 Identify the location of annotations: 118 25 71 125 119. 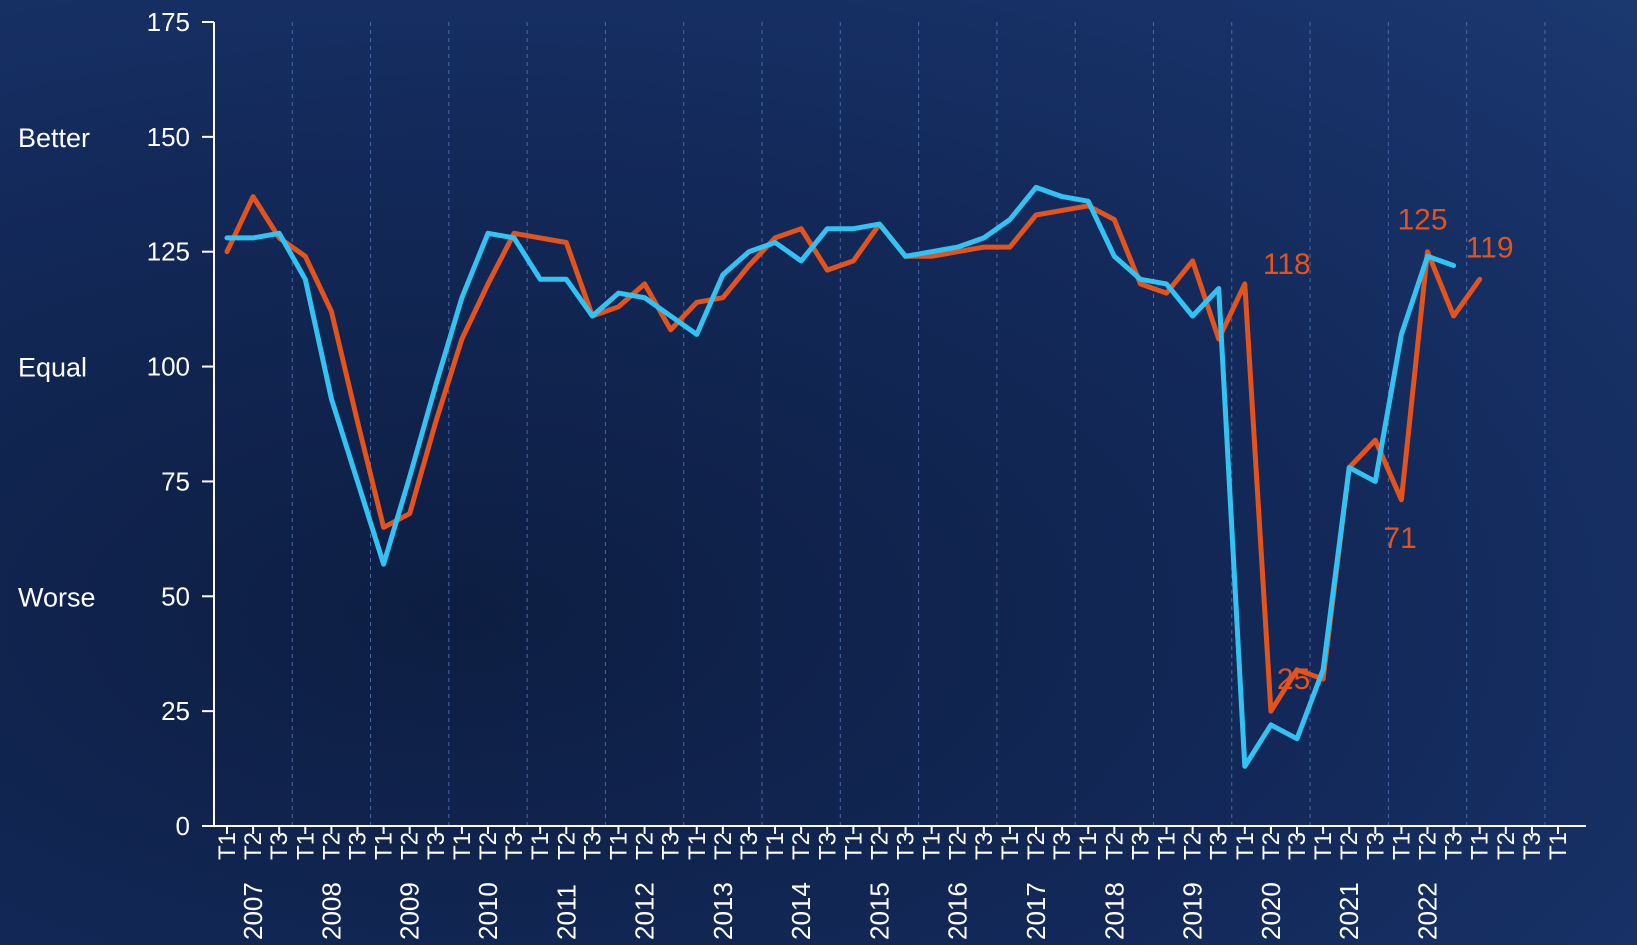
(1388, 450).